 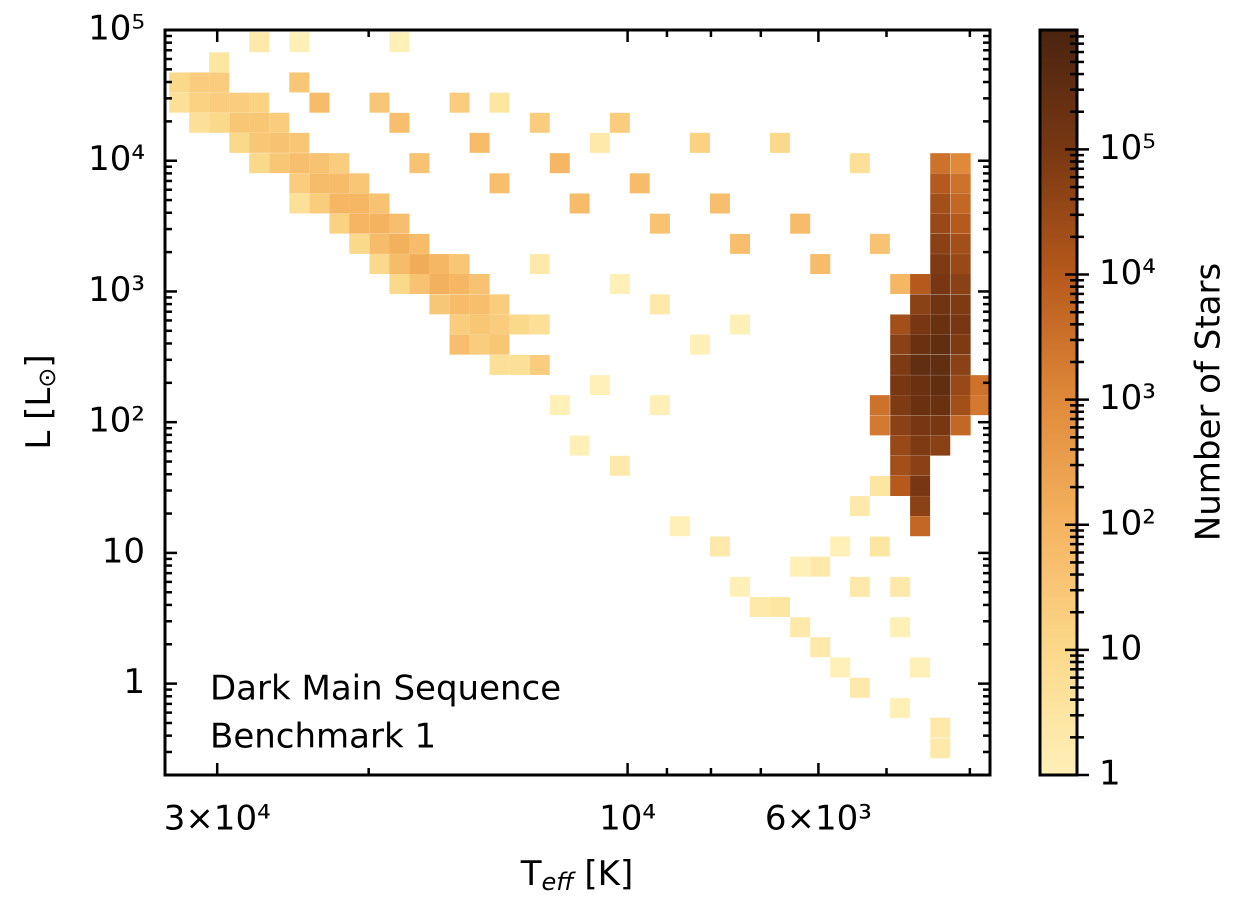 What do you see at coordinates (134, 682) in the screenshot?
I see `y-tick-label: 1` at bounding box center [134, 682].